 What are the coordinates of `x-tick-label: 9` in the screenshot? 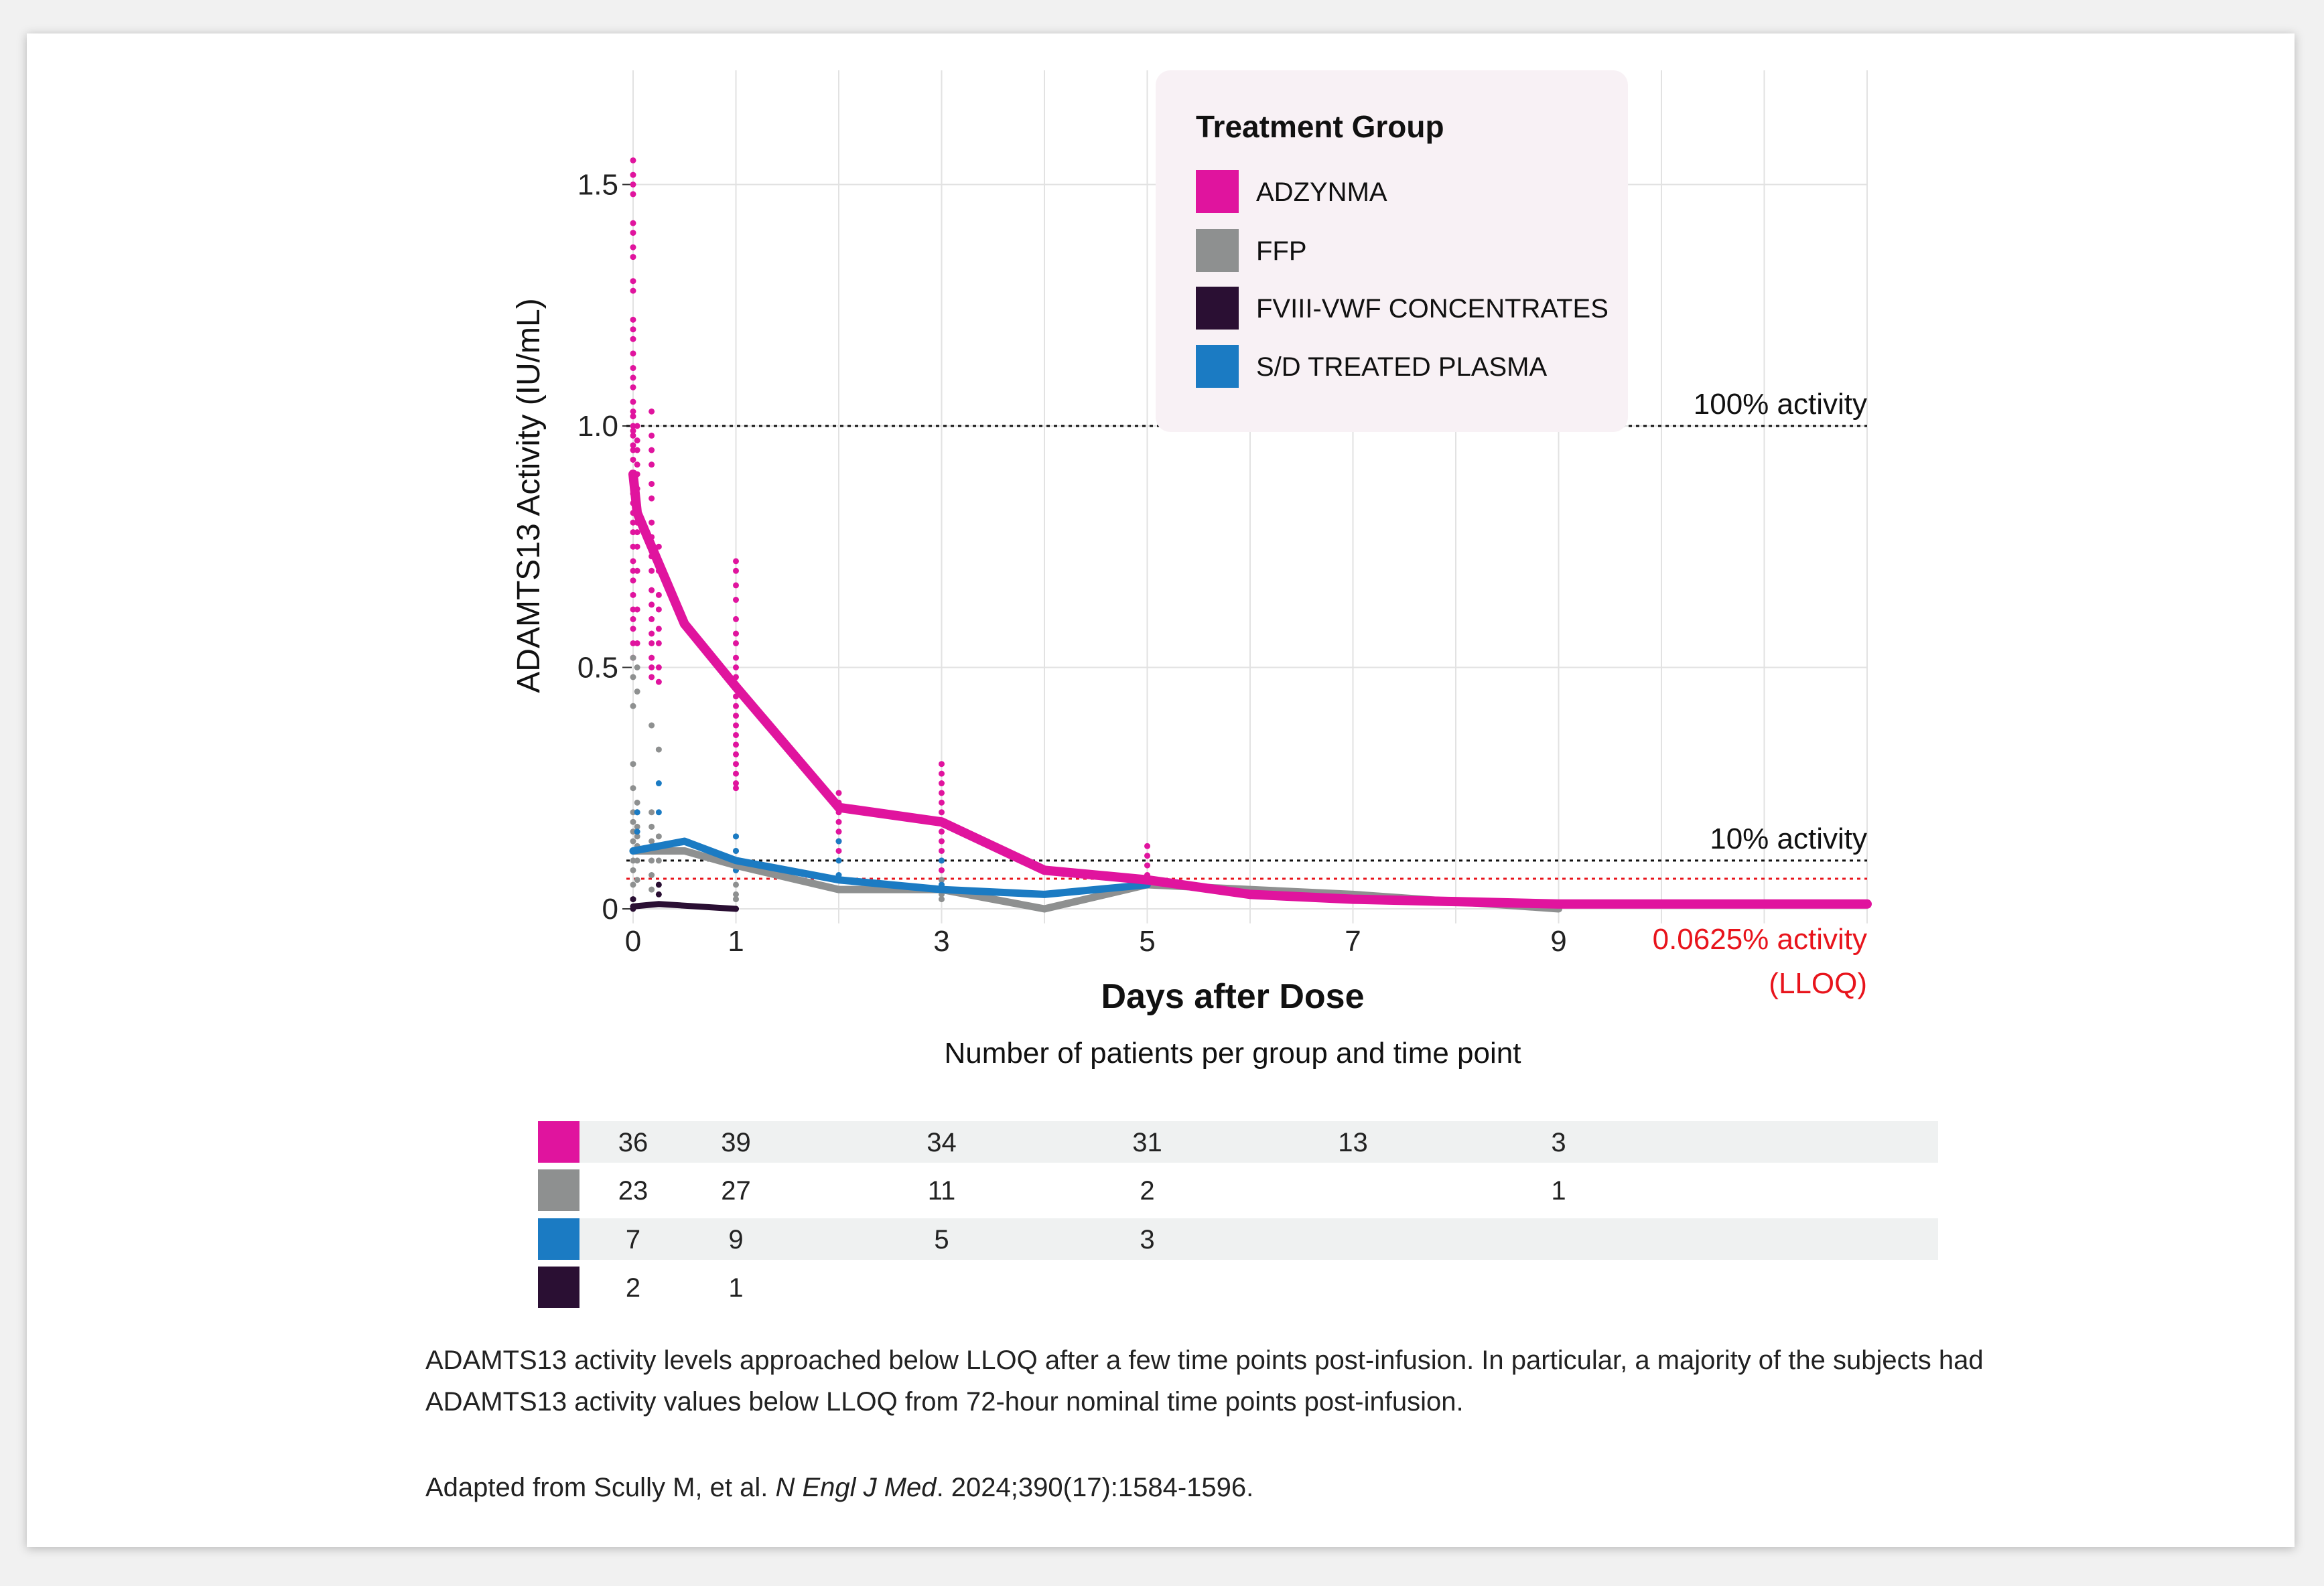 It's located at (1558, 941).